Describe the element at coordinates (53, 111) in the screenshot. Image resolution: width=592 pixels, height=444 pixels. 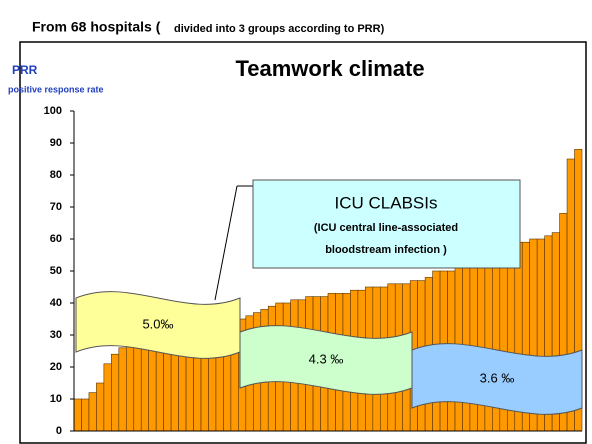
I see `y-tick-label: 100` at that location.